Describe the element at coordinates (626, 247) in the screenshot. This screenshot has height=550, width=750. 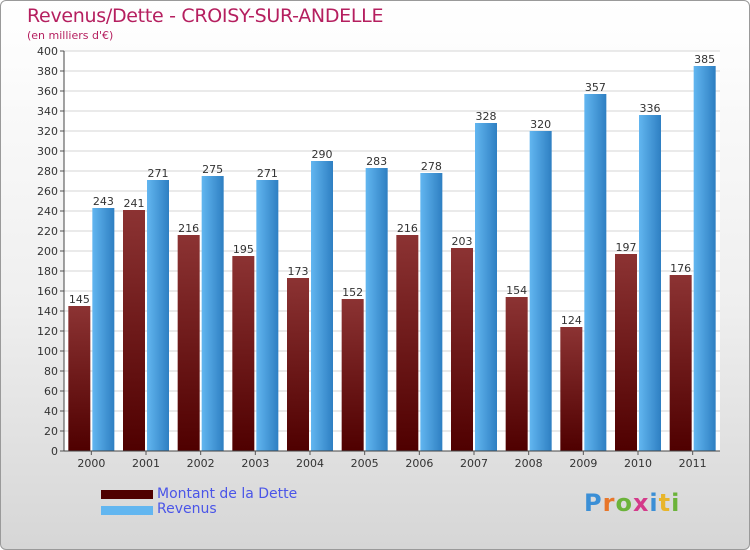
I see `data-label-dette: 197` at that location.